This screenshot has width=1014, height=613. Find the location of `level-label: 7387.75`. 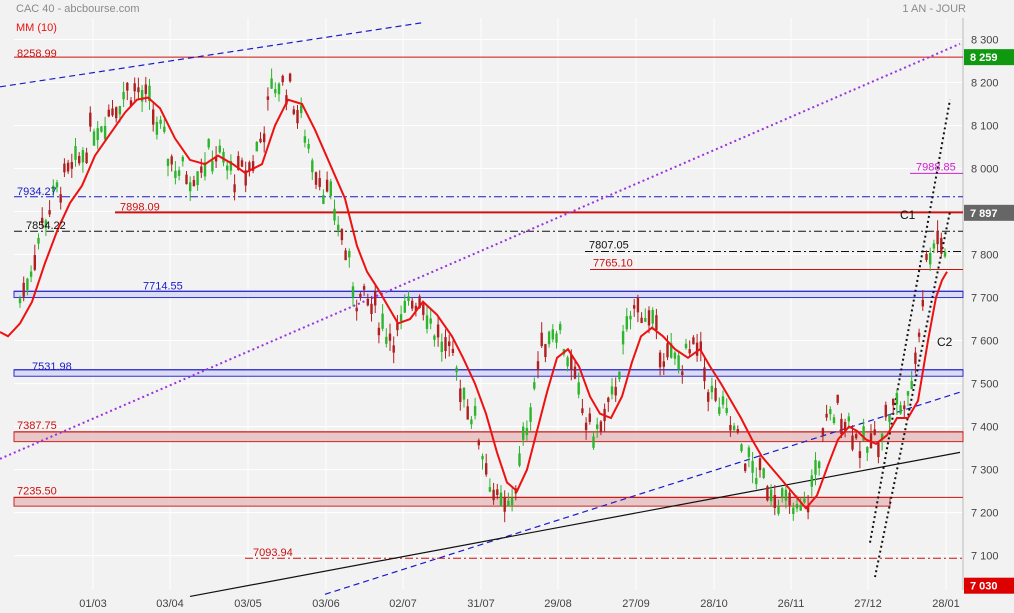

level-label: 7387.75 is located at coordinates (37, 426).